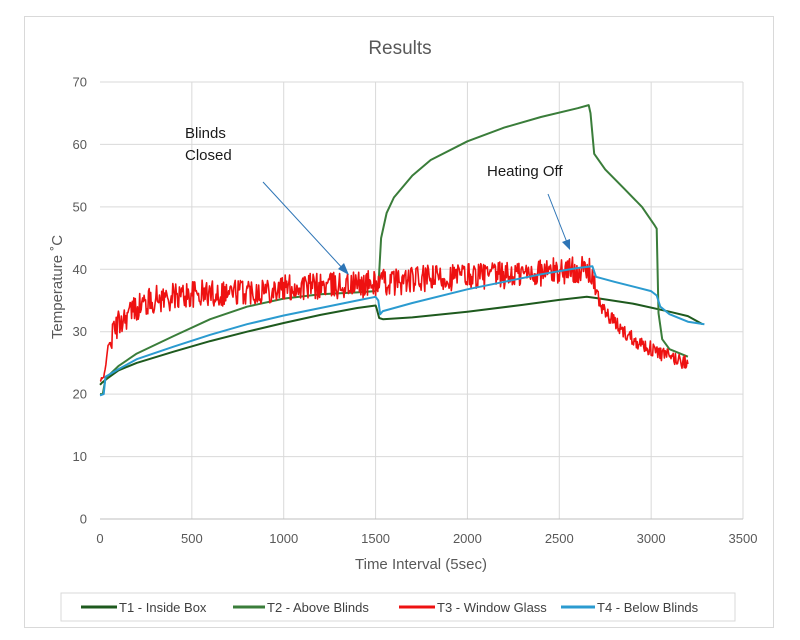  Describe the element at coordinates (343, 269) in the screenshot. I see `annotation-arrowhead-blinds` at that location.